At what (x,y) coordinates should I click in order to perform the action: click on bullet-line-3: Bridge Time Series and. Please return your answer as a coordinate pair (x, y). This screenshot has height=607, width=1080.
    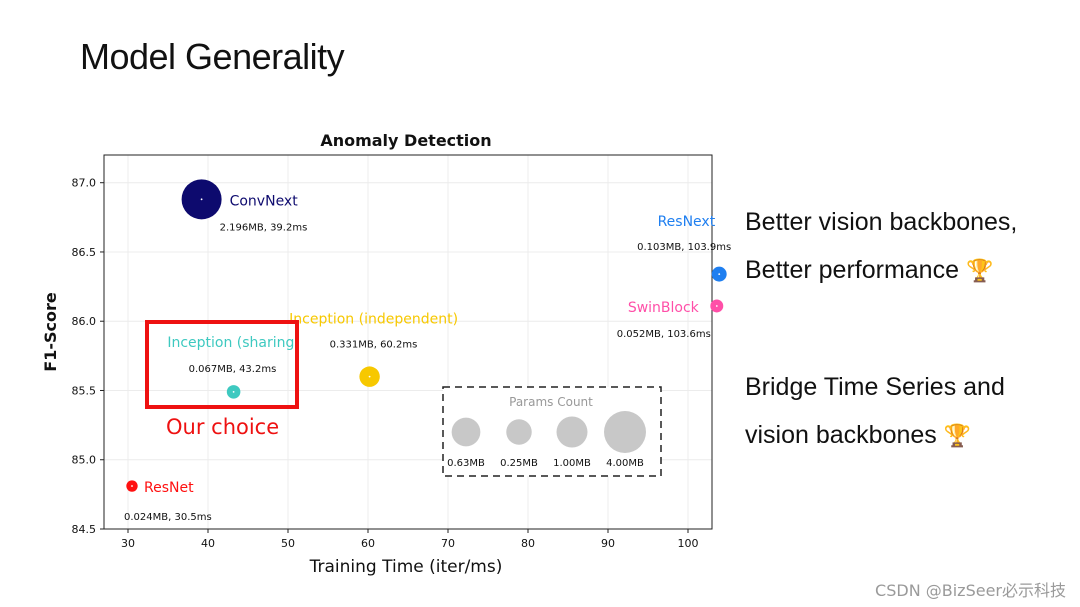
    Looking at the image, I should click on (875, 387).